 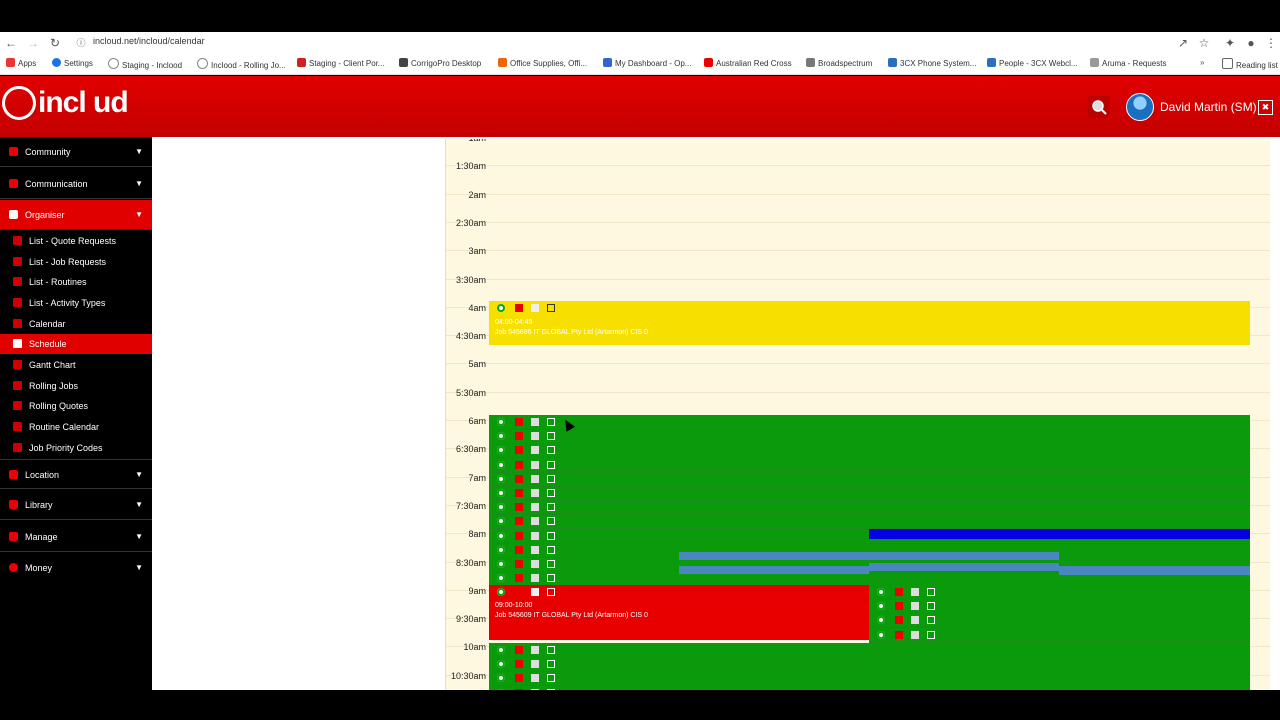 I want to click on site-info-icon: ⓘ, so click(x=81, y=43).